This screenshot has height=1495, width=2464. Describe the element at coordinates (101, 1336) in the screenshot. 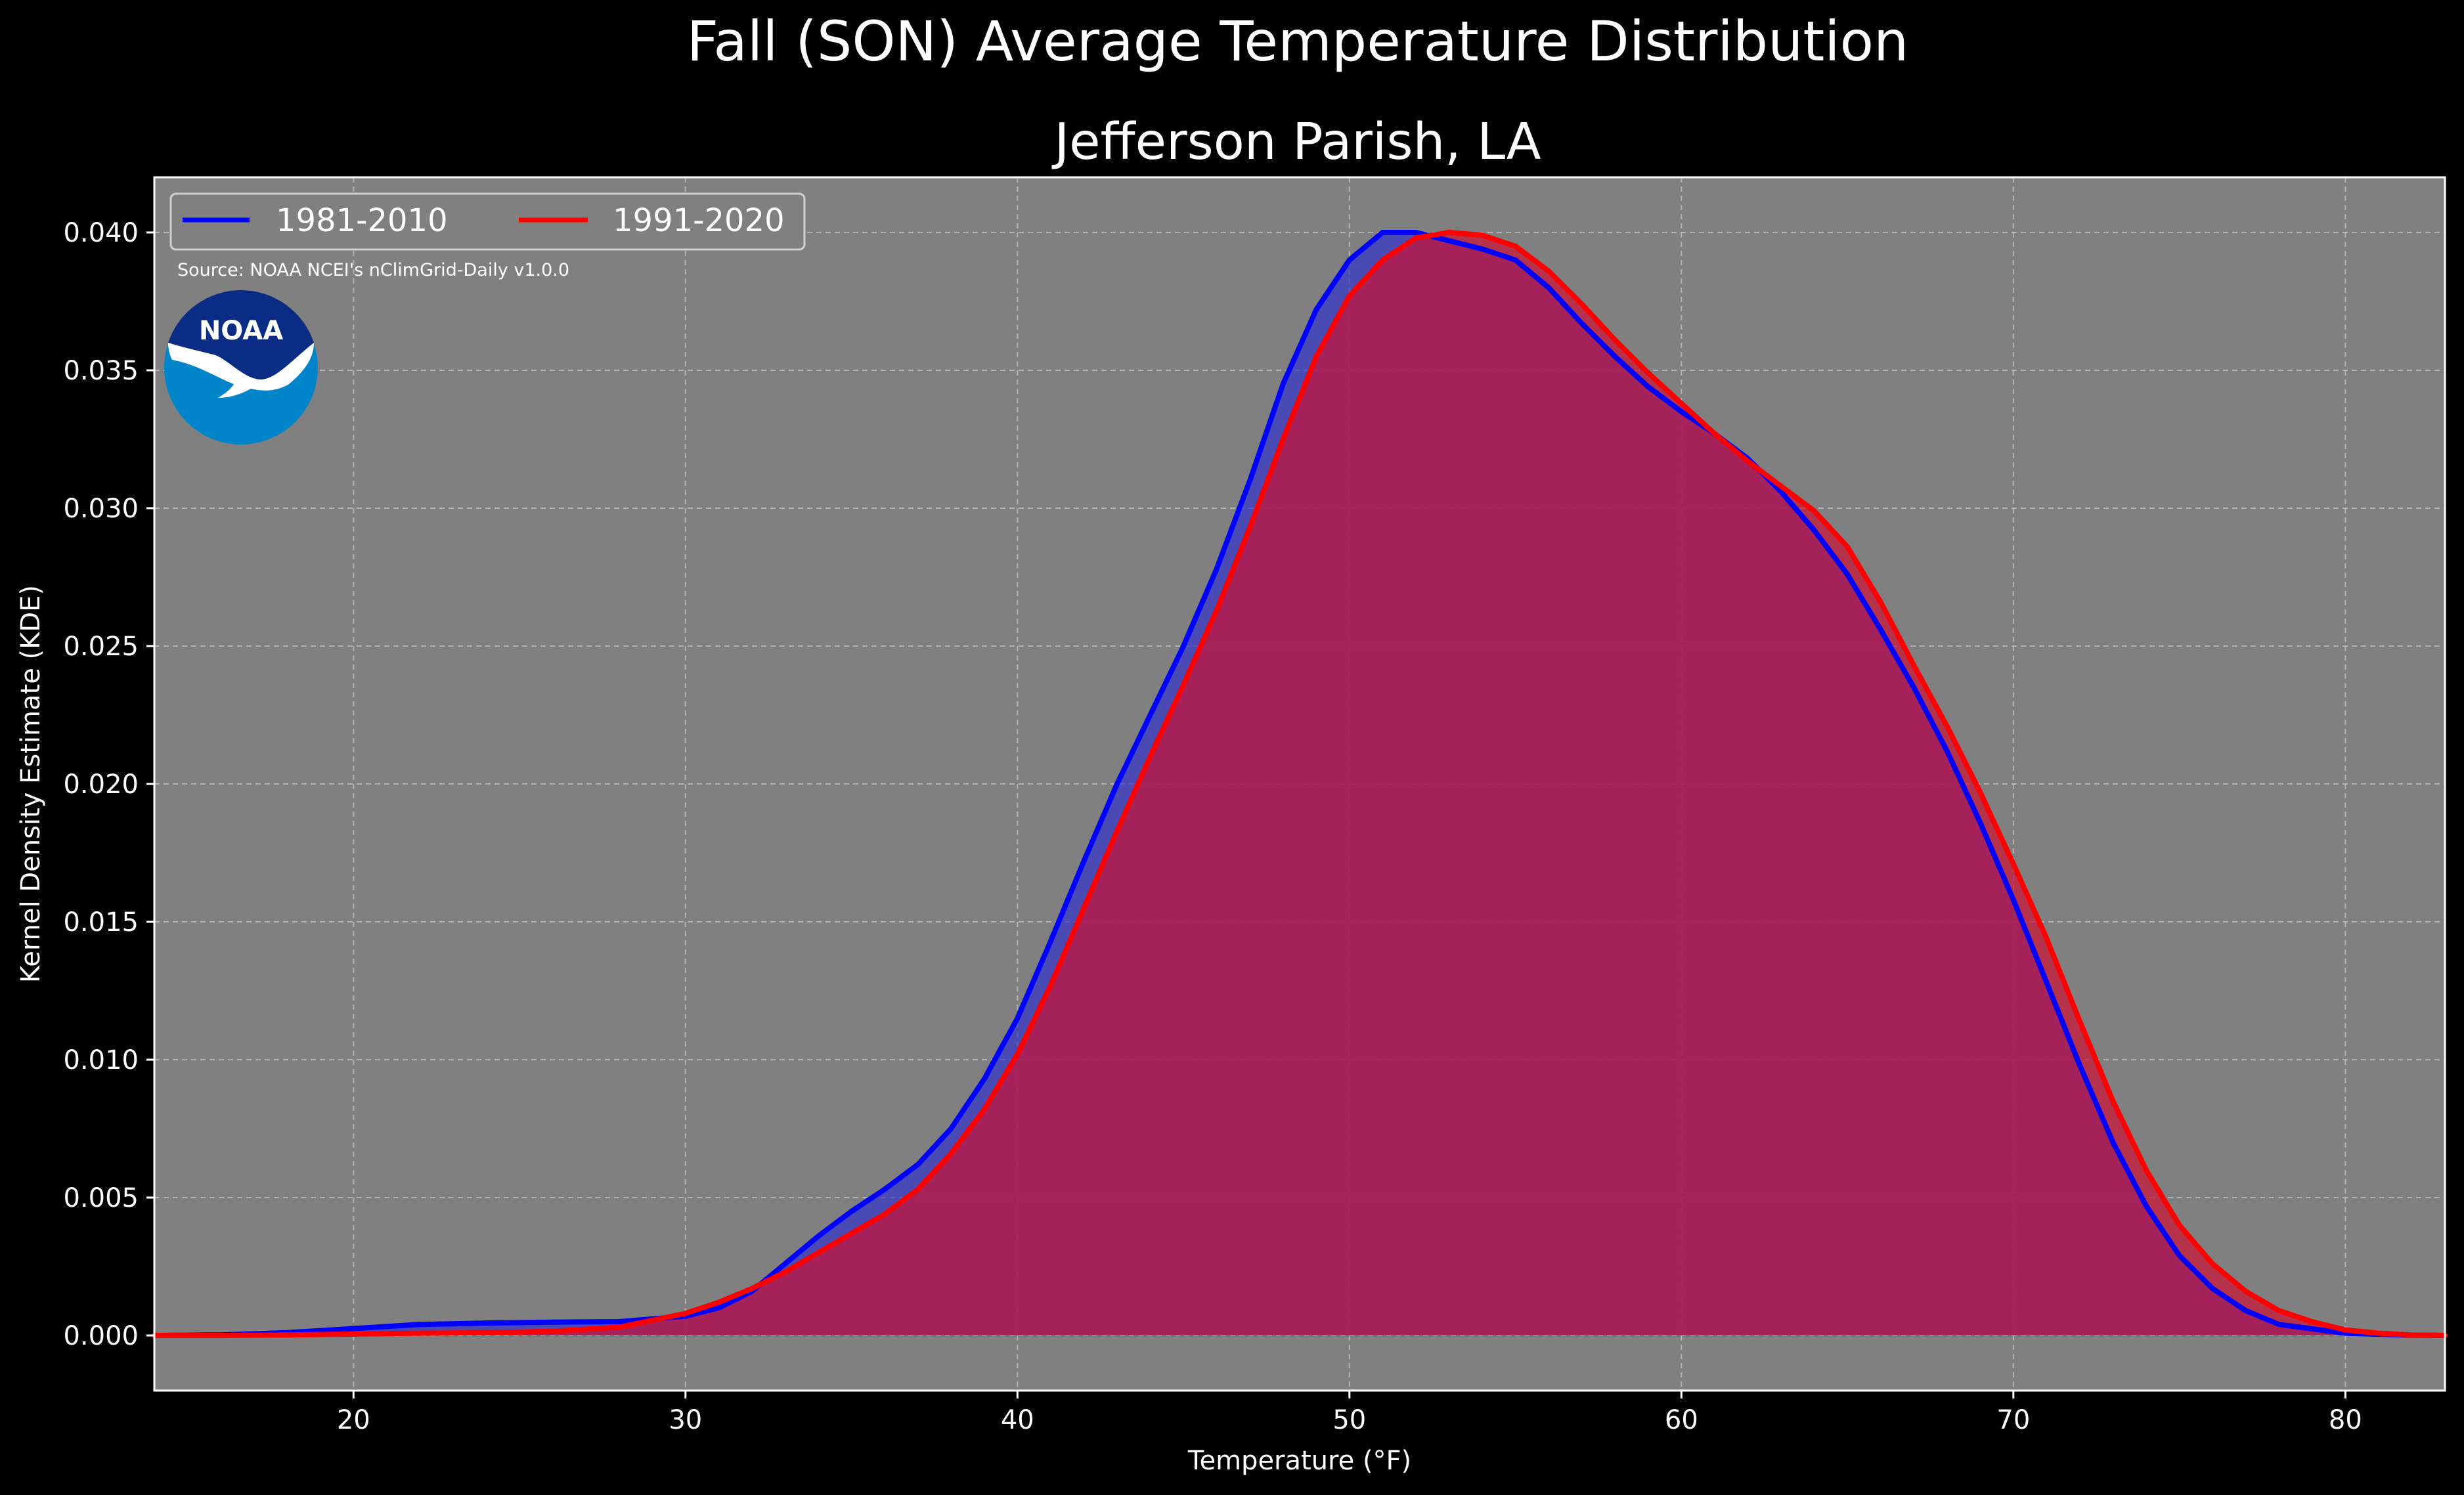

I see `y-tick-label: 0.000` at that location.